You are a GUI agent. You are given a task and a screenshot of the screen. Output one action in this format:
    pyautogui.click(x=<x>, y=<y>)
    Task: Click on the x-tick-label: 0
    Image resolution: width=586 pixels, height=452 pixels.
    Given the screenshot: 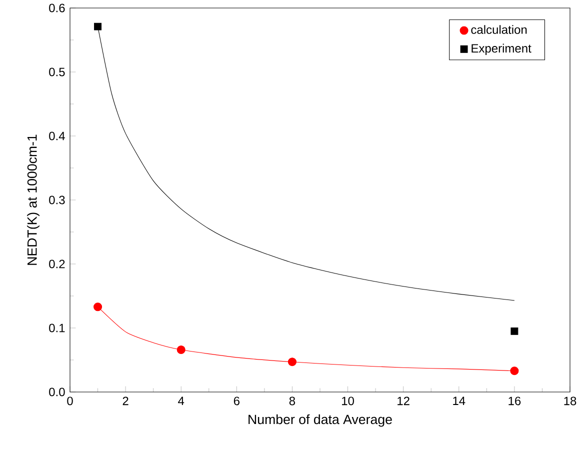 What is the action you would take?
    pyautogui.click(x=70, y=401)
    